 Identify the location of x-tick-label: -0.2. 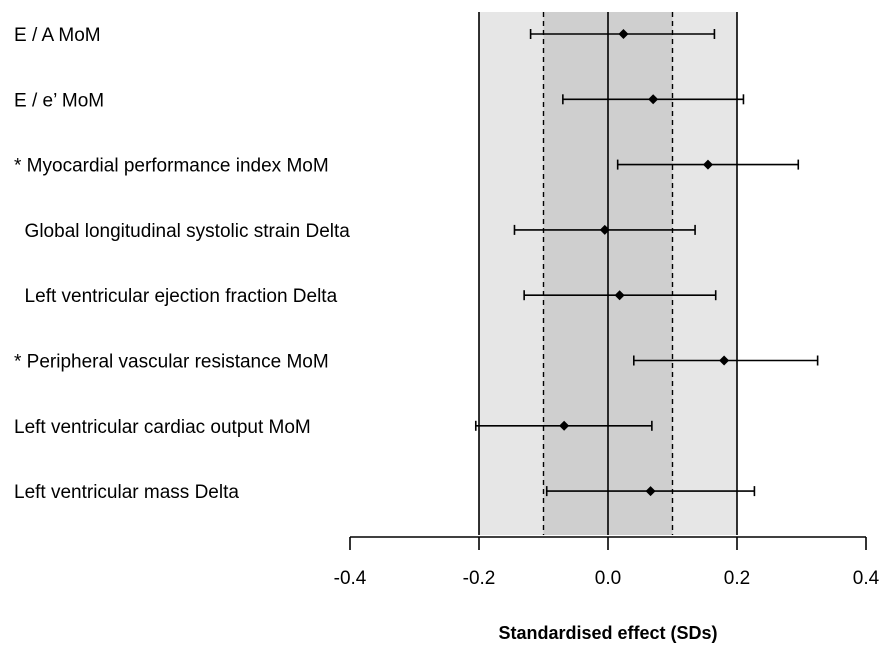
(479, 578).